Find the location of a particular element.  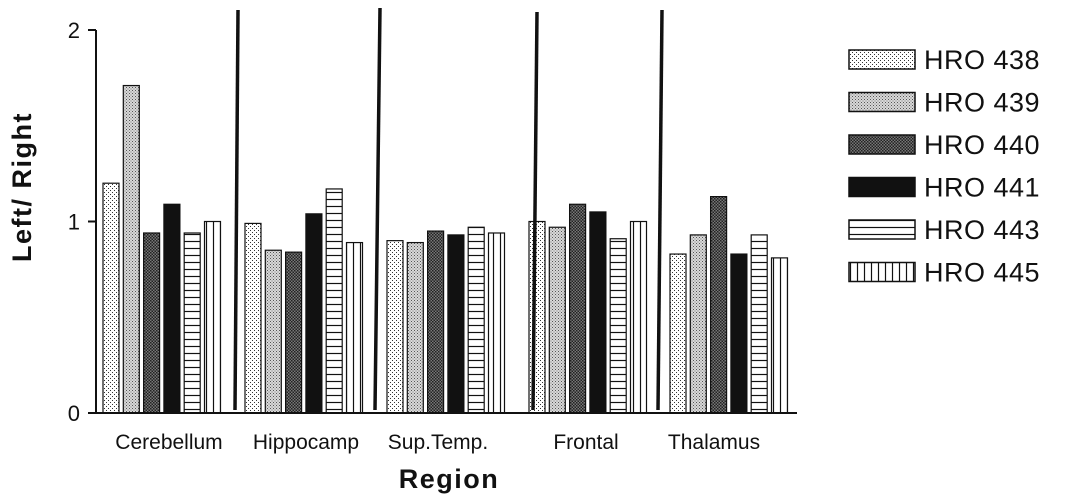

bar-hro-441-thalamus is located at coordinates (739, 333).